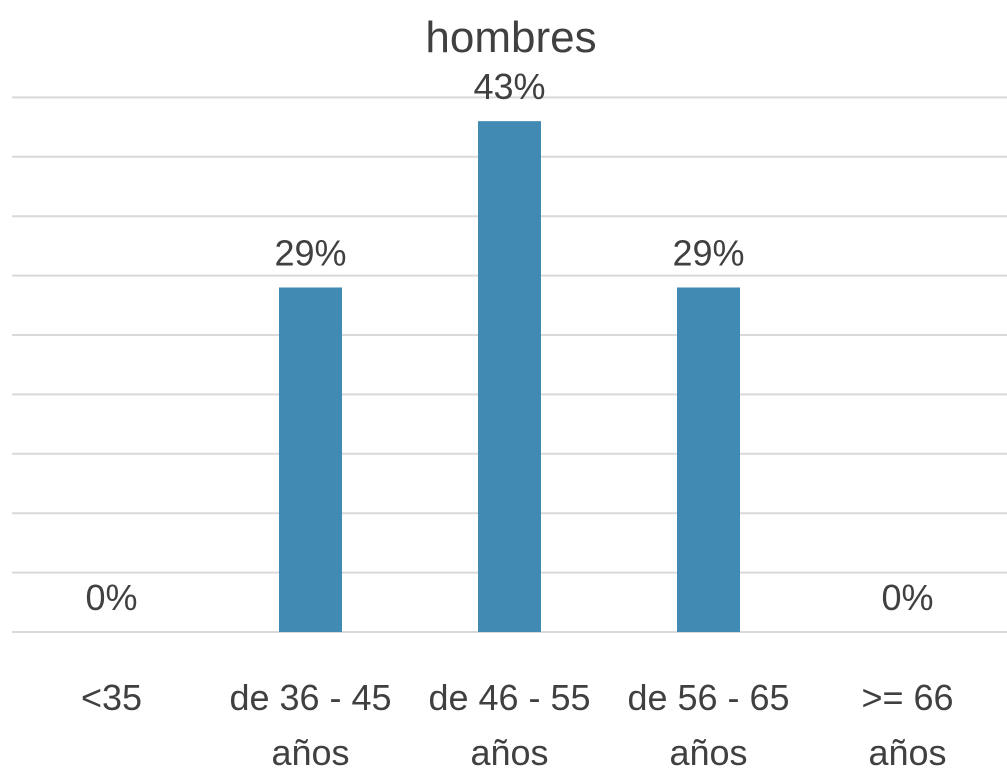 Image resolution: width=1007 pixels, height=775 pixels. I want to click on chart-title: hombres, so click(510, 37).